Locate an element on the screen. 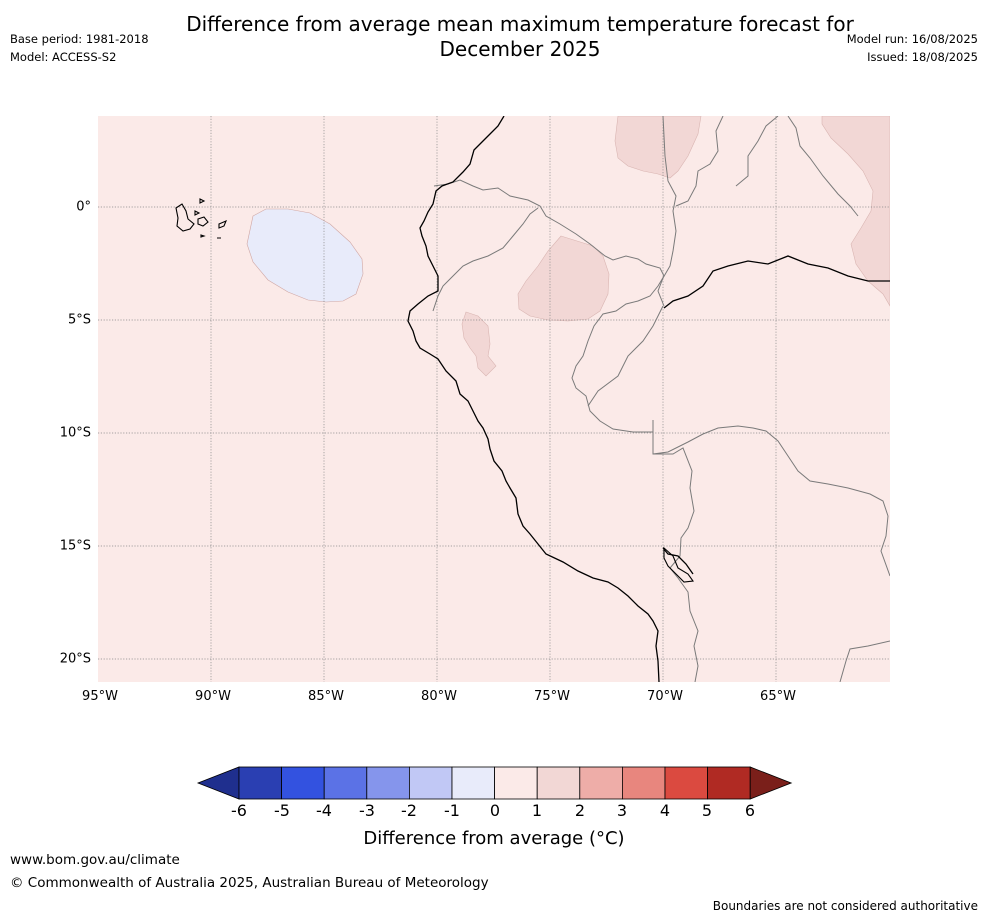  colorbar-tick: -6 is located at coordinates (239, 810).